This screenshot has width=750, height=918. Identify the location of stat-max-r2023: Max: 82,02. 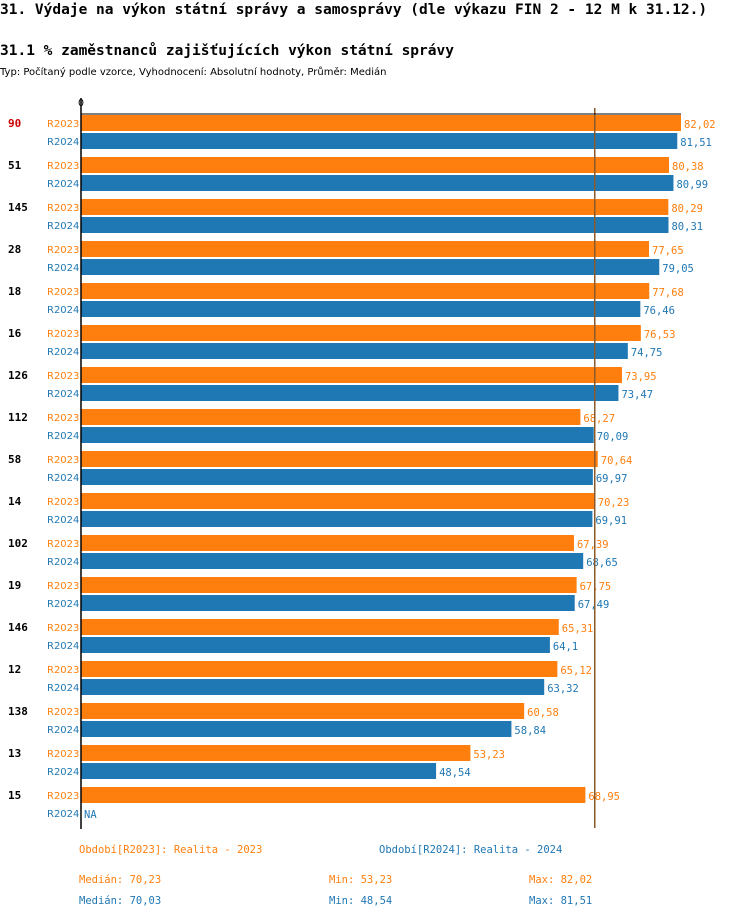
(561, 880).